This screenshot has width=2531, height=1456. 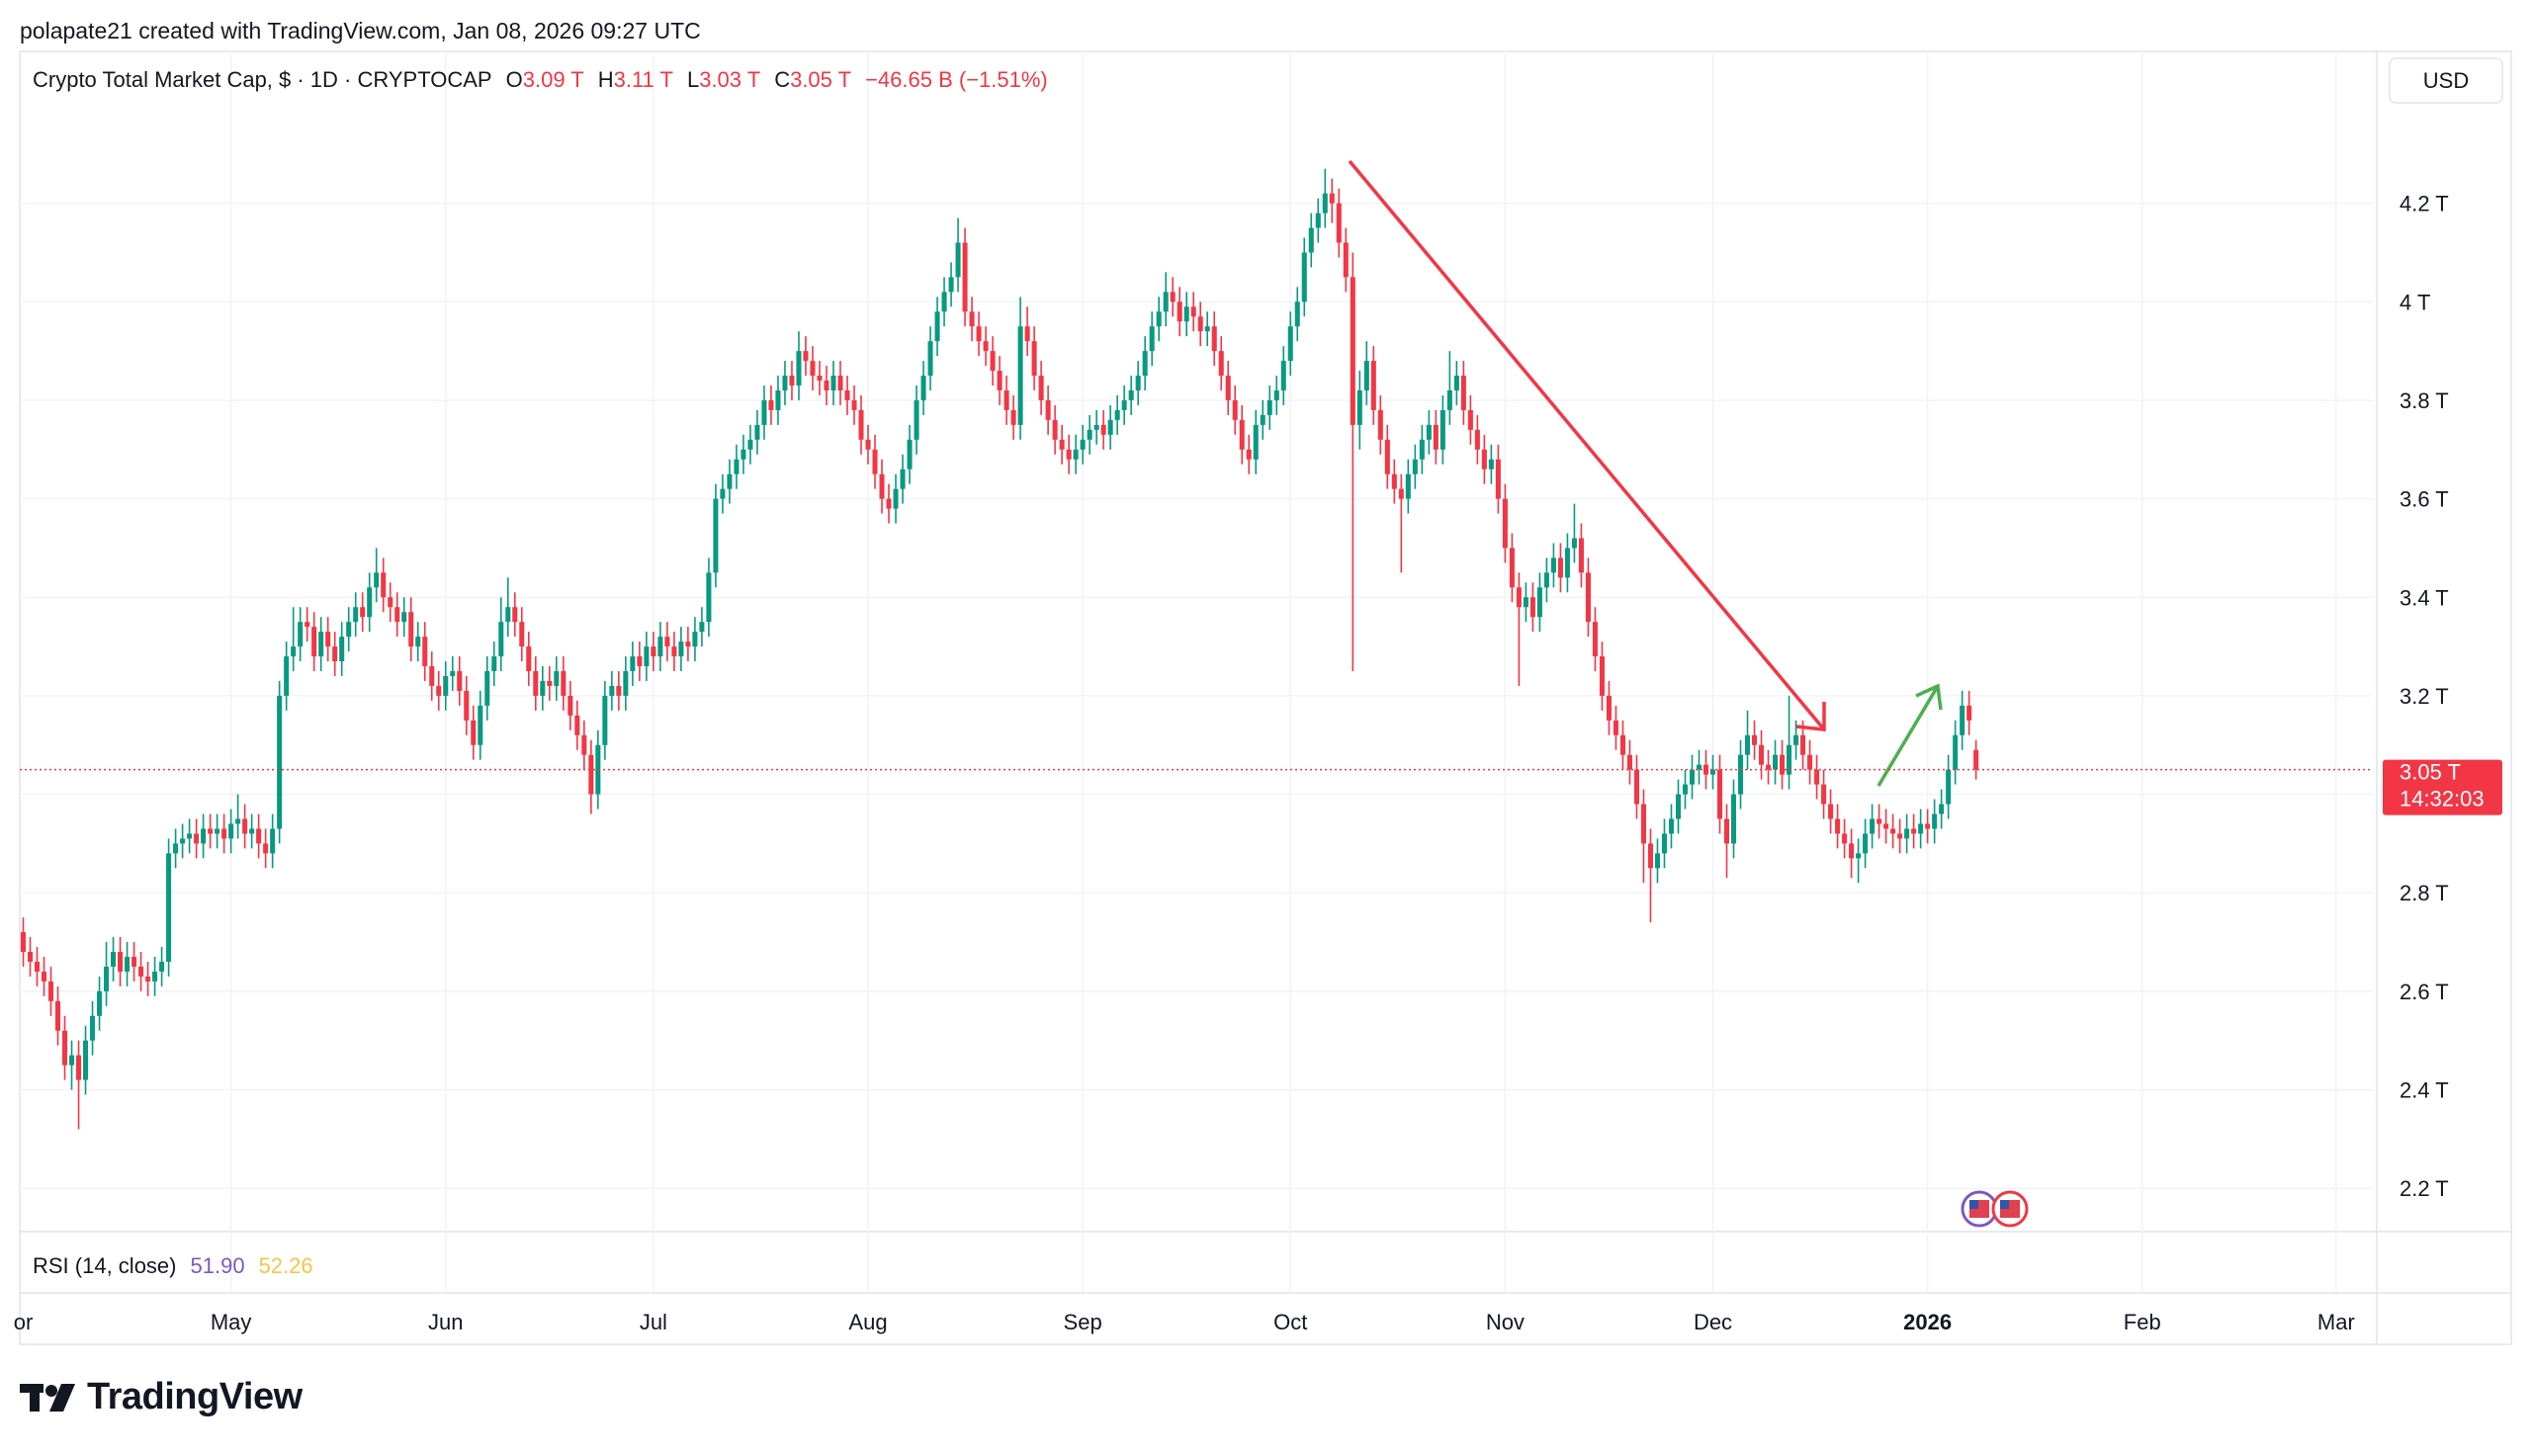 What do you see at coordinates (2142, 1322) in the screenshot?
I see `x-tick-label: Feb` at bounding box center [2142, 1322].